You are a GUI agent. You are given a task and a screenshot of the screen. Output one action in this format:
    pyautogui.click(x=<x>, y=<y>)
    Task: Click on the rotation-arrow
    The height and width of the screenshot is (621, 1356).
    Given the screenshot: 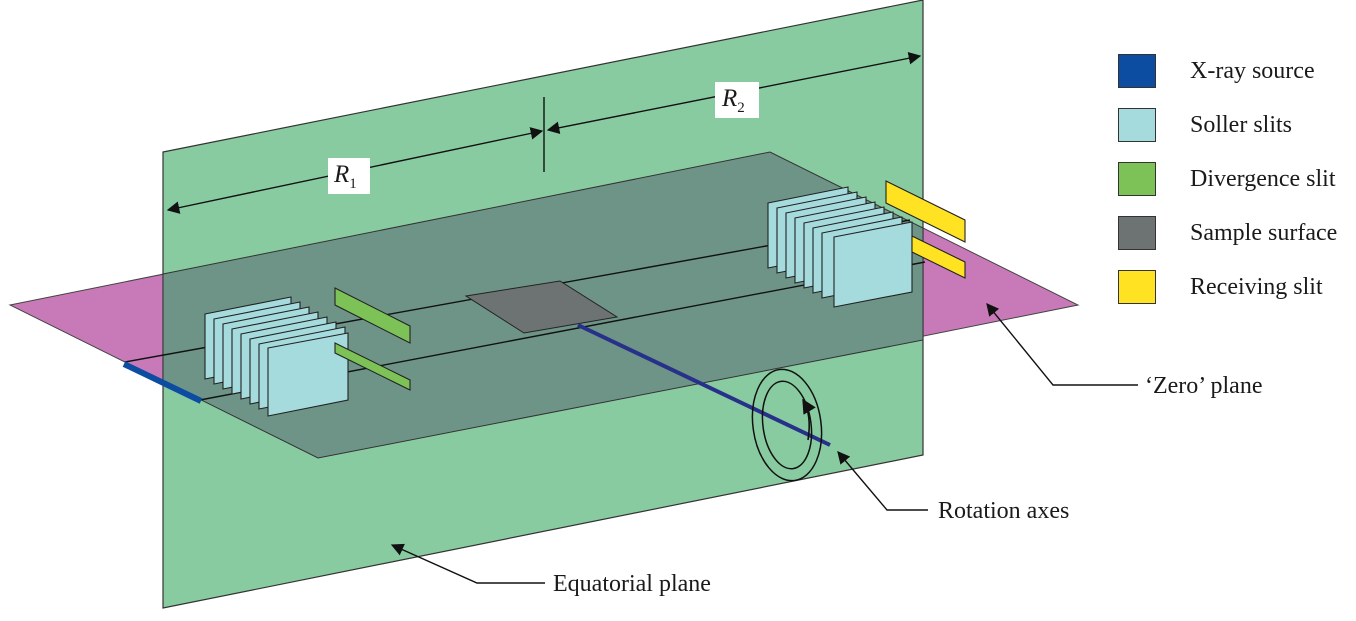 What is the action you would take?
    pyautogui.click(x=809, y=419)
    